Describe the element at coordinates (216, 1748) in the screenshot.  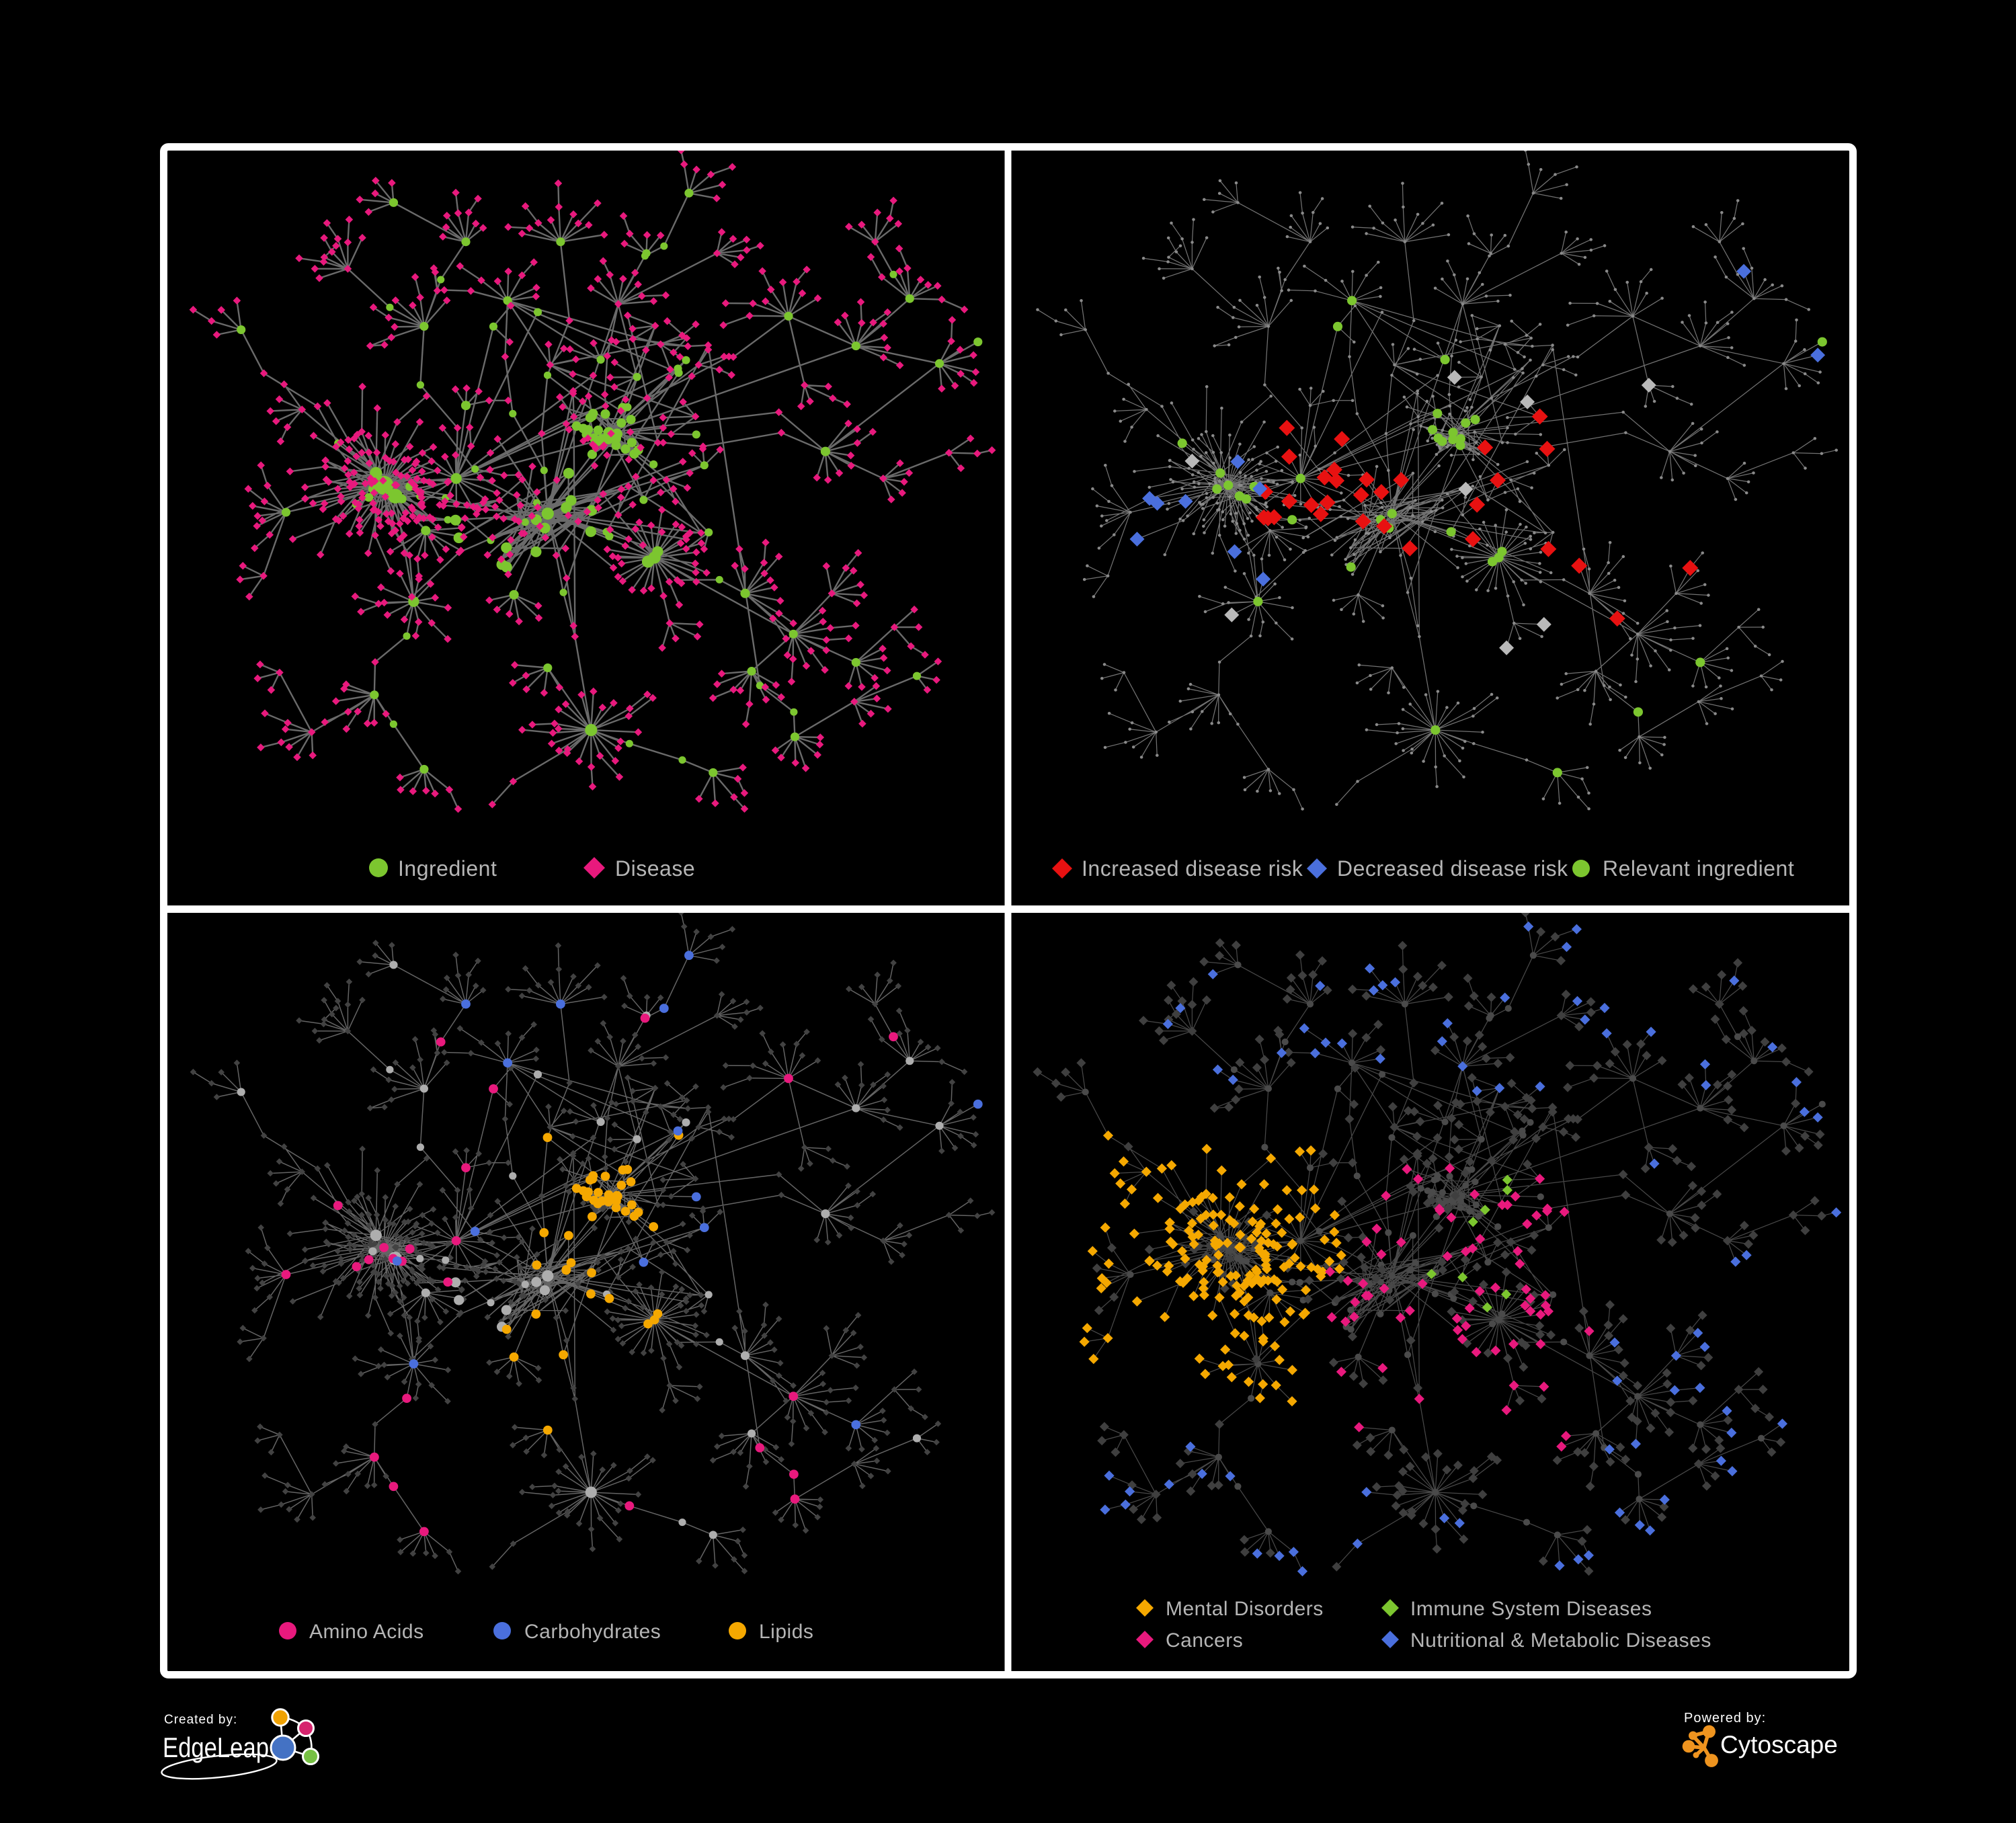
I see `svg-text: EdgeLeap` at that location.